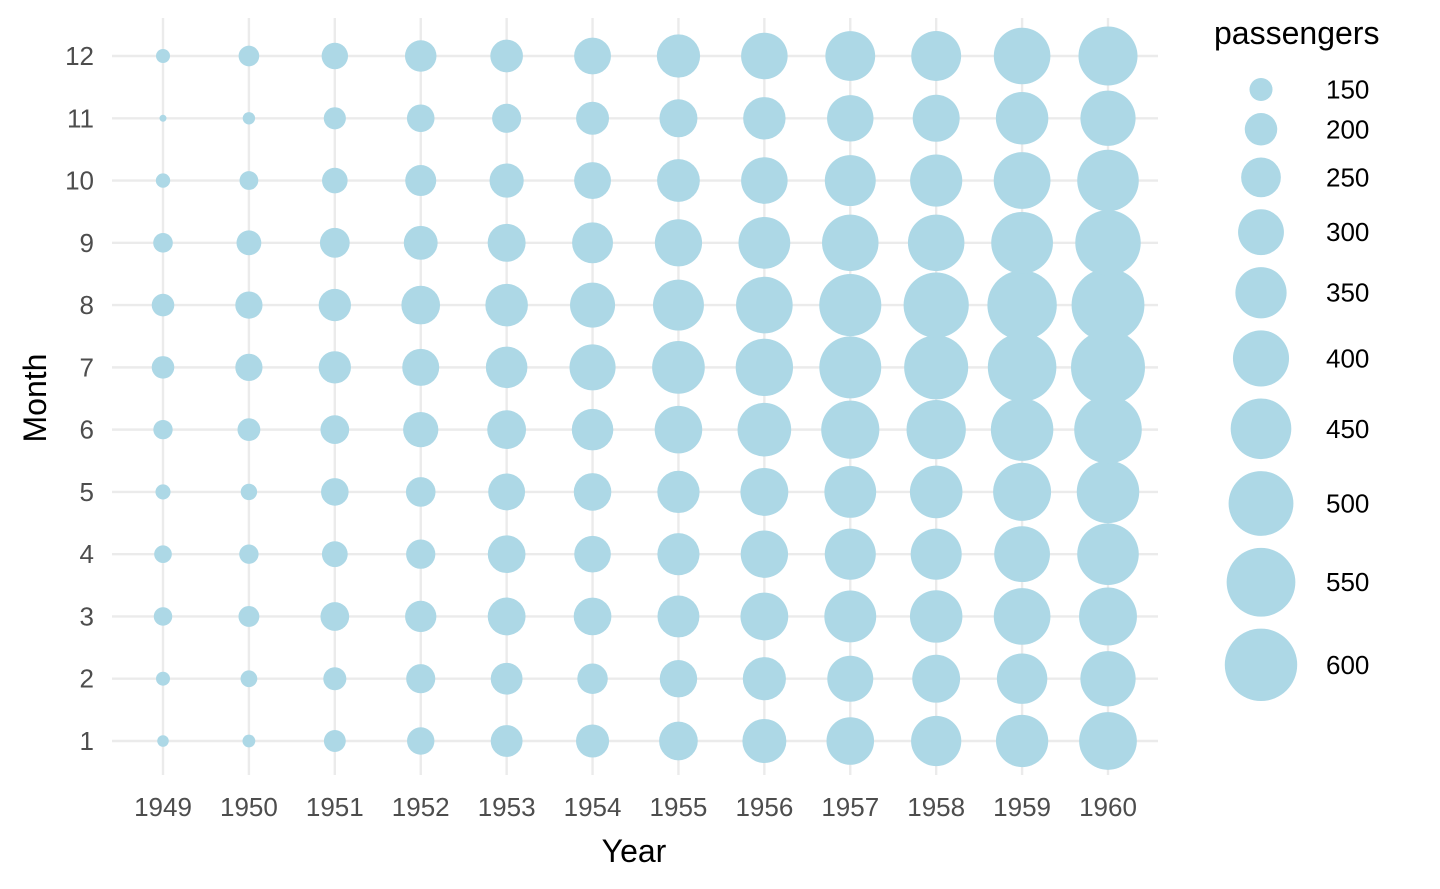 This screenshot has height=889, width=1440. Describe the element at coordinates (1347, 503) in the screenshot. I see `legend-label: 500` at that location.